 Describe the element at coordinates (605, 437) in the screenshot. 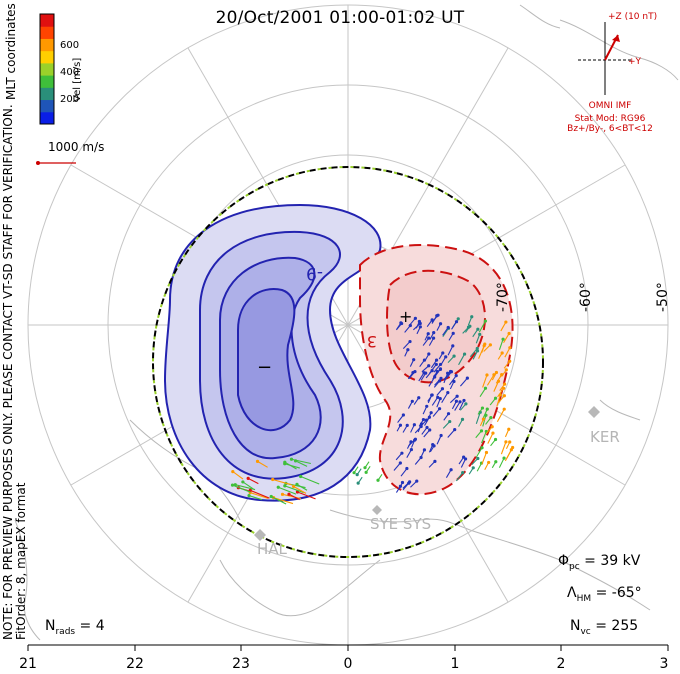

I see `site-label-ker: KER` at that location.